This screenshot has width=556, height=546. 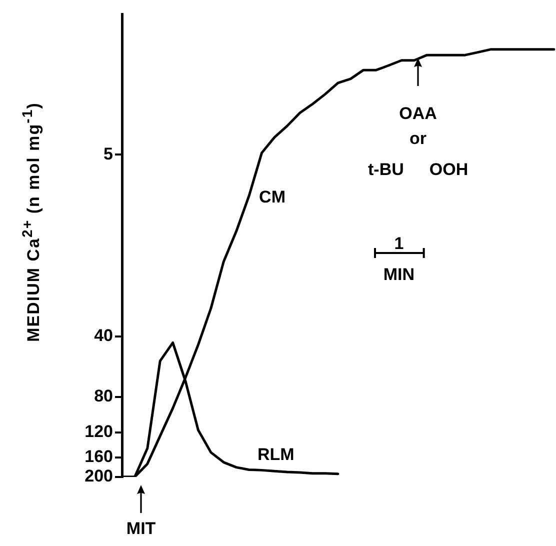 I want to click on annotation: 1 MIN, so click(x=399, y=259).